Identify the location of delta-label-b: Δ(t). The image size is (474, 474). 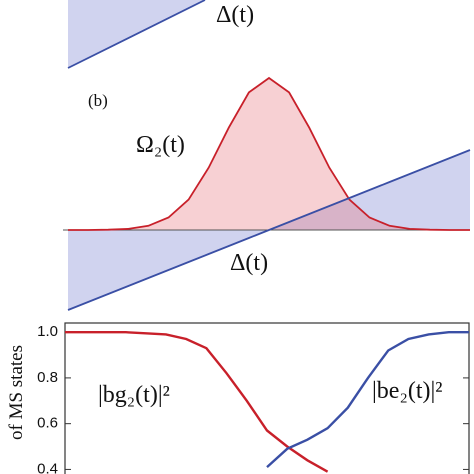
(249, 263).